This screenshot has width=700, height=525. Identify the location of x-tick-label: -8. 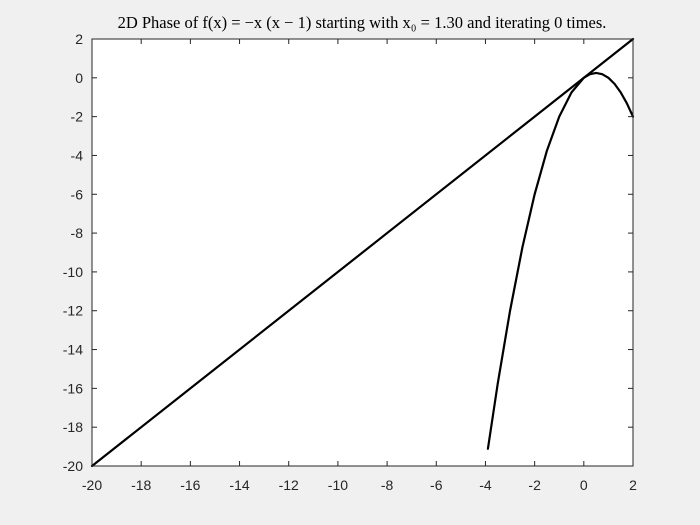
(387, 485).